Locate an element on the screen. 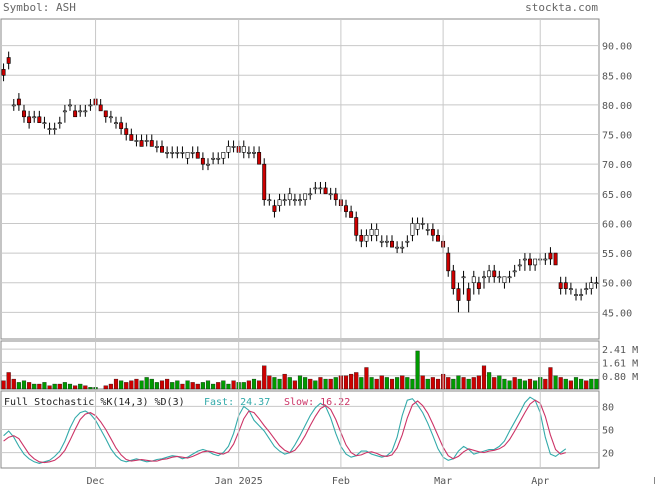  price-tick-label: 90.00 is located at coordinates (617, 47).